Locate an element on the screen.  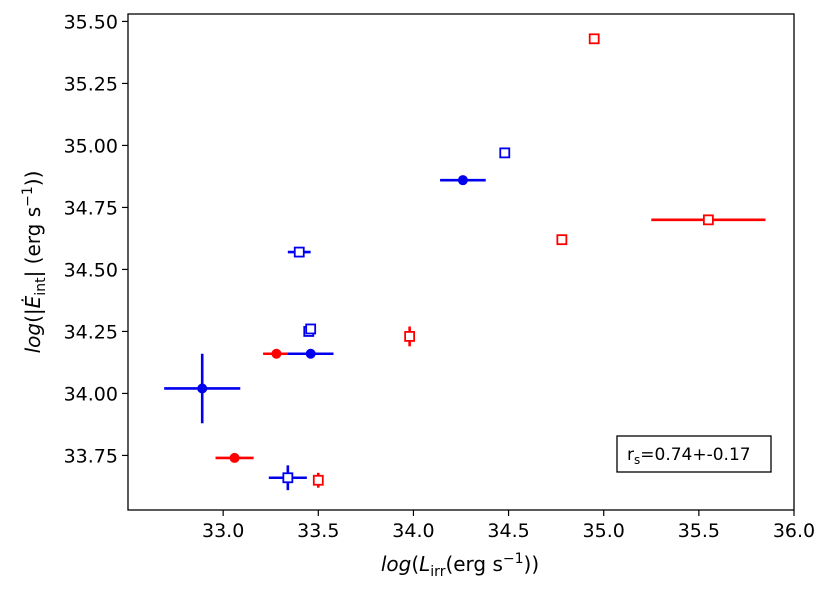
y-tick-label: 35.50 is located at coordinates (91, 22).